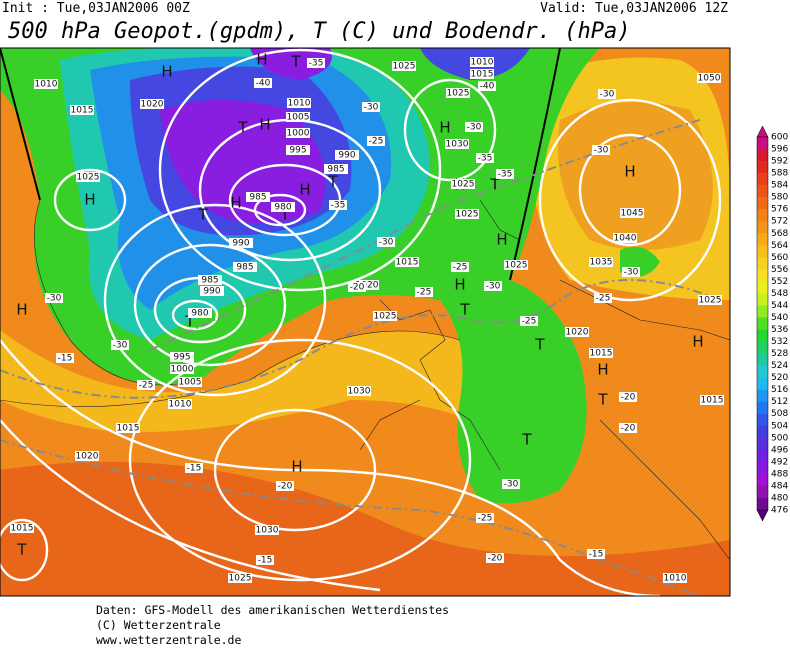  I want to click on colorbar-label: 528, so click(779, 354).